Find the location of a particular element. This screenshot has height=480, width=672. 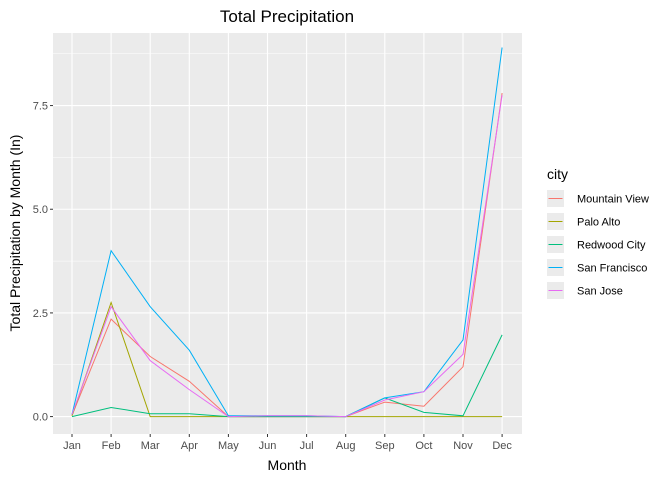

y-tick-label: 7.5 is located at coordinates (40, 107).